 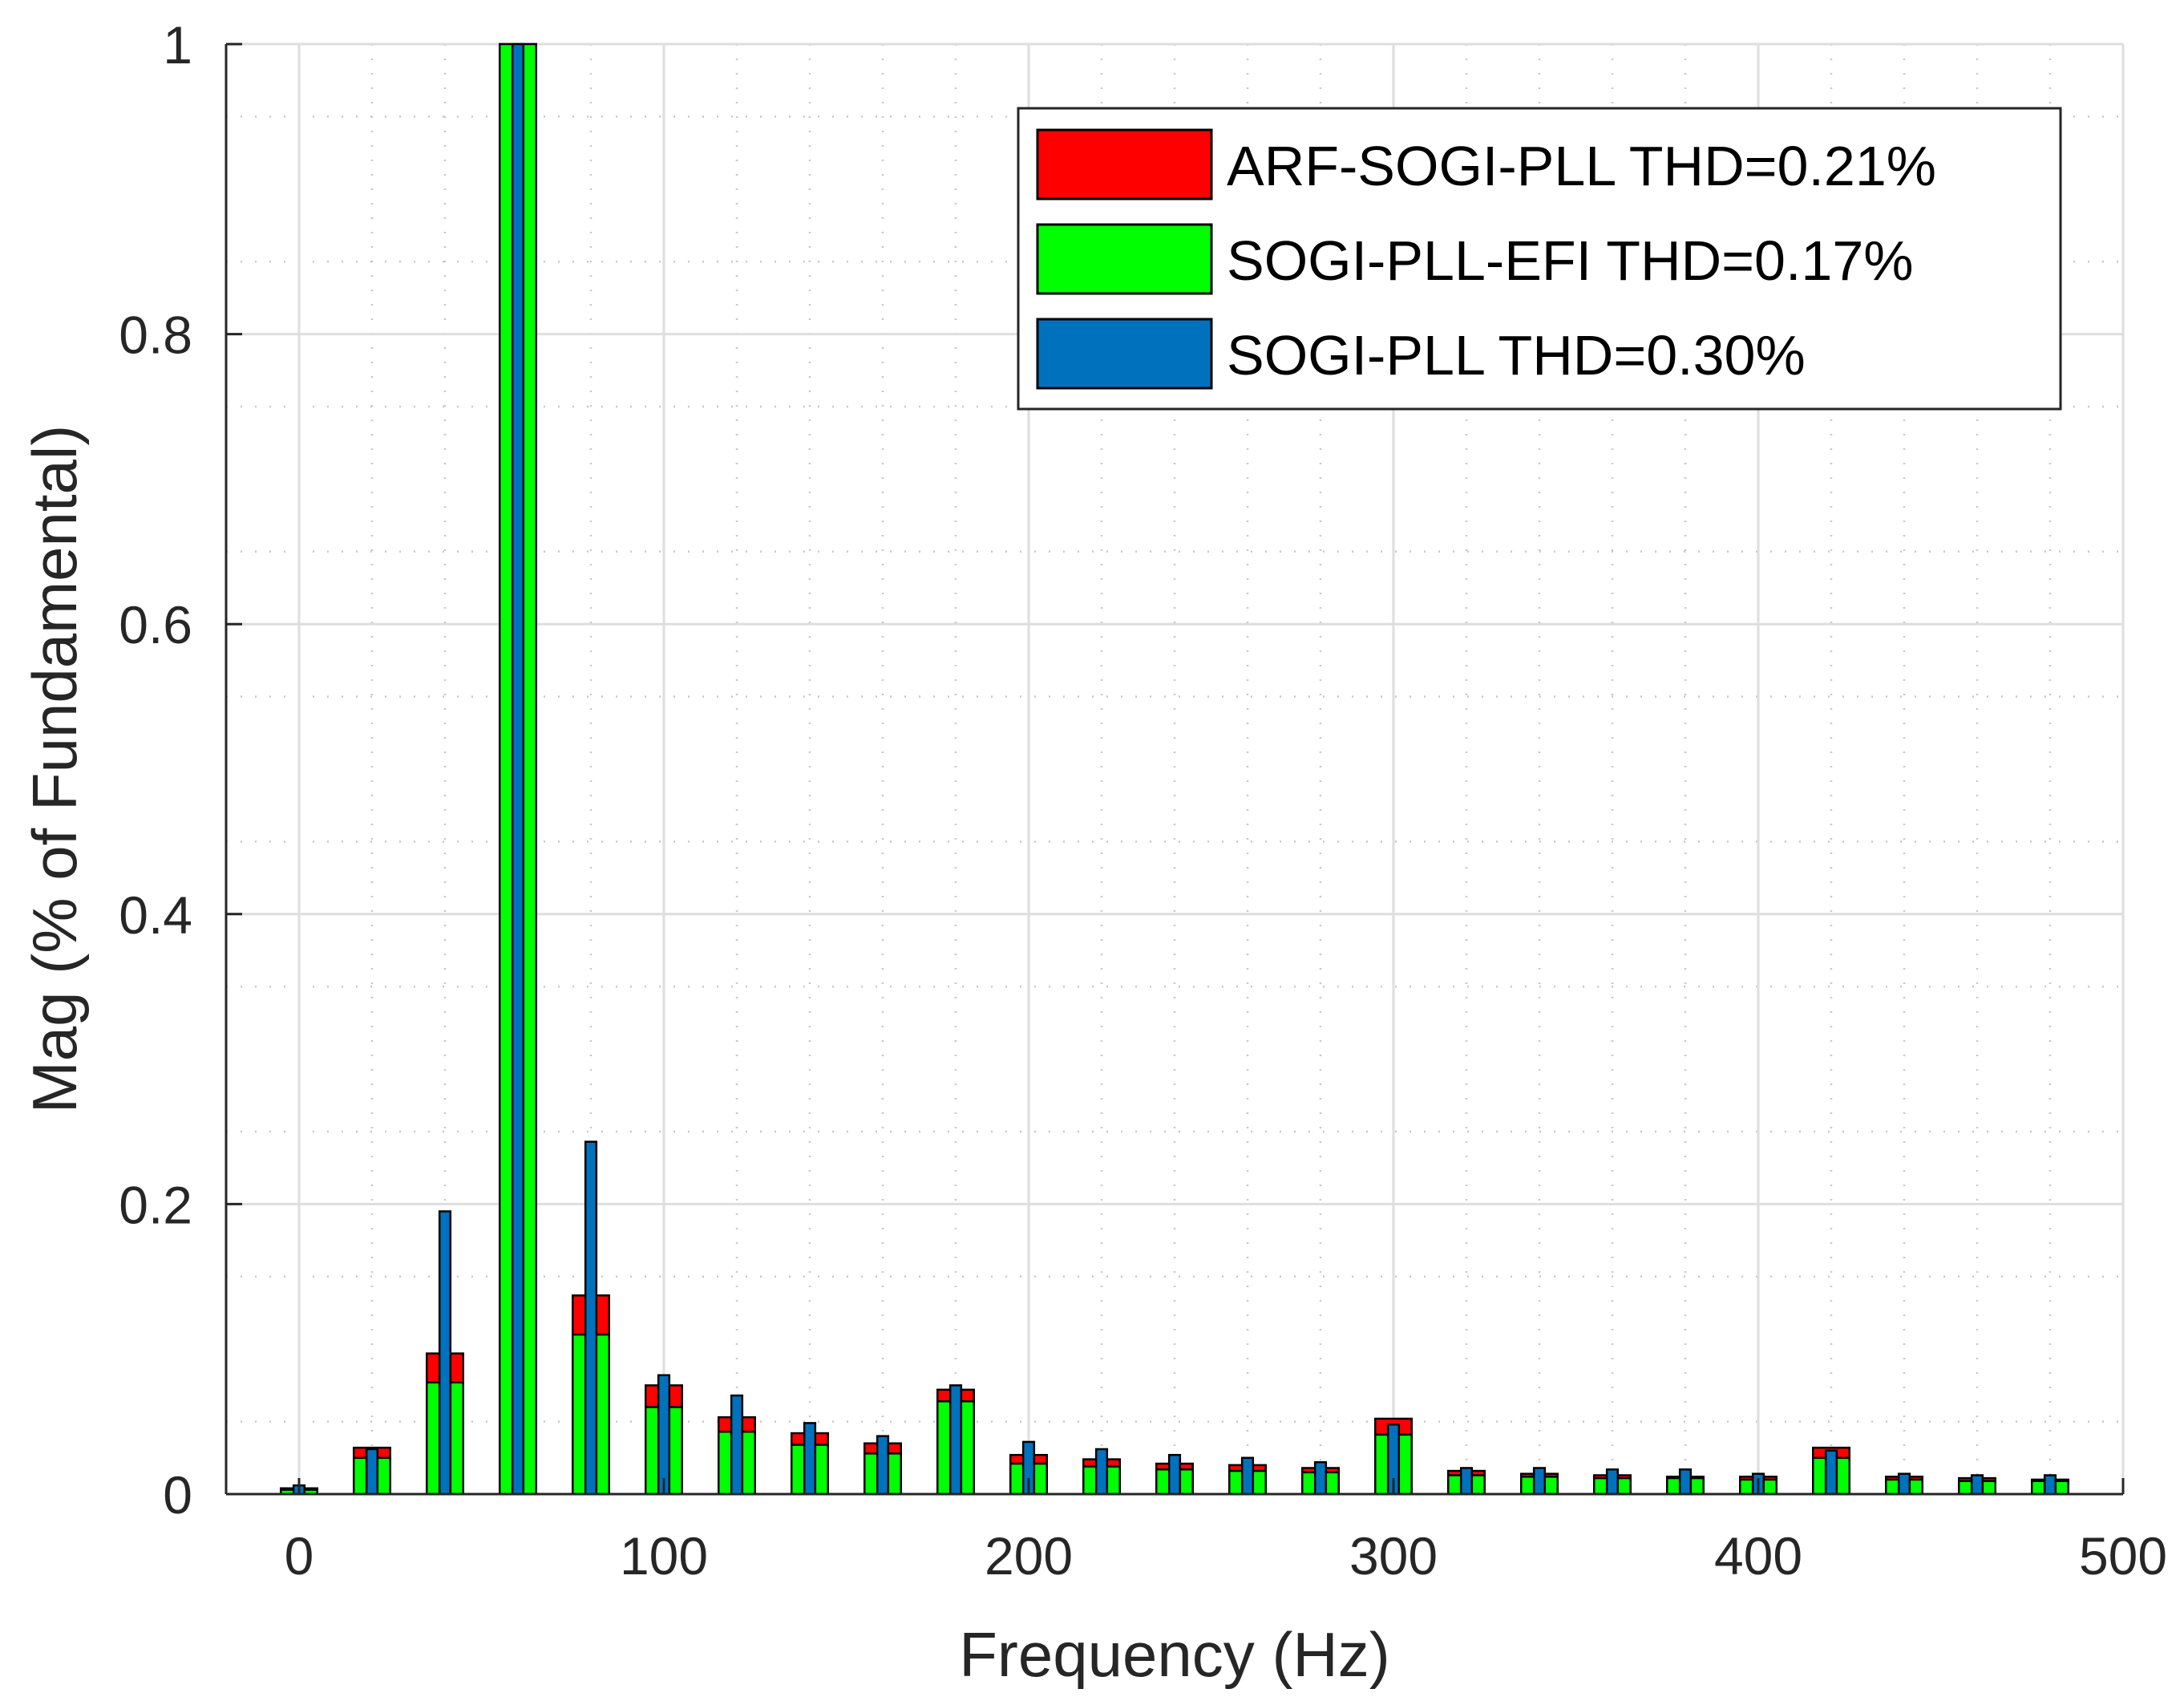 I want to click on legend-entry-sogi-pll-efi: SOGI-PLL-EFI THD=0.17%, so click(x=1475, y=259).